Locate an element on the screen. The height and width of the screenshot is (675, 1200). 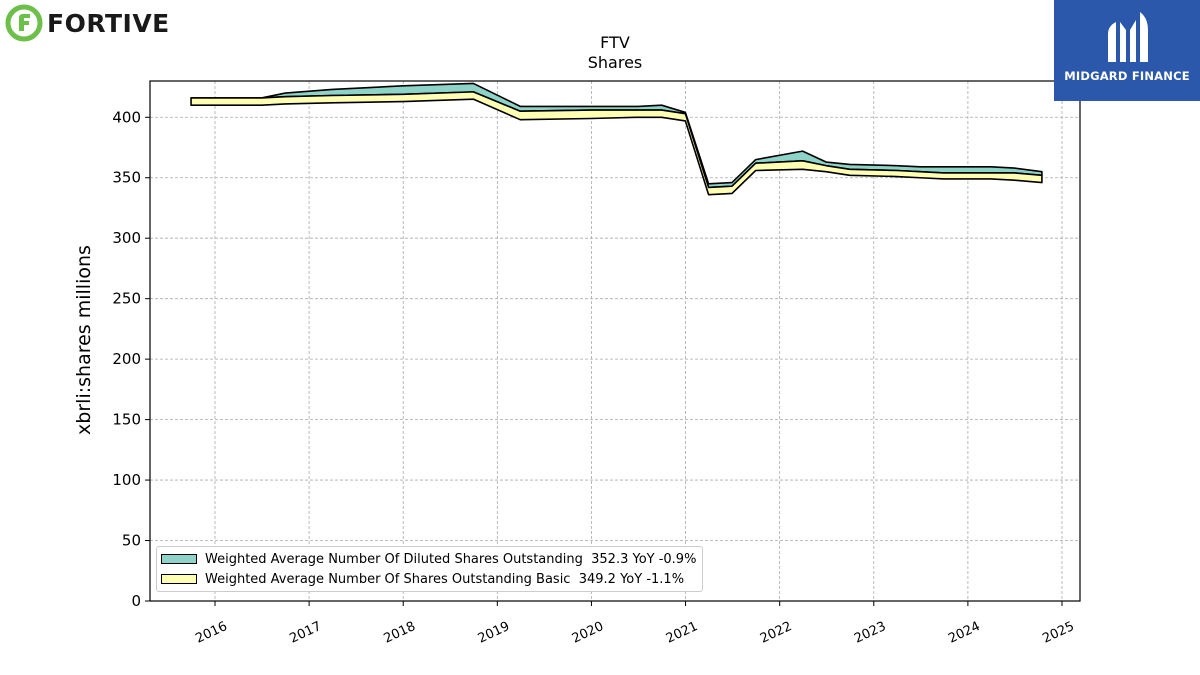
x-tick-label: 2019 is located at coordinates (494, 633).